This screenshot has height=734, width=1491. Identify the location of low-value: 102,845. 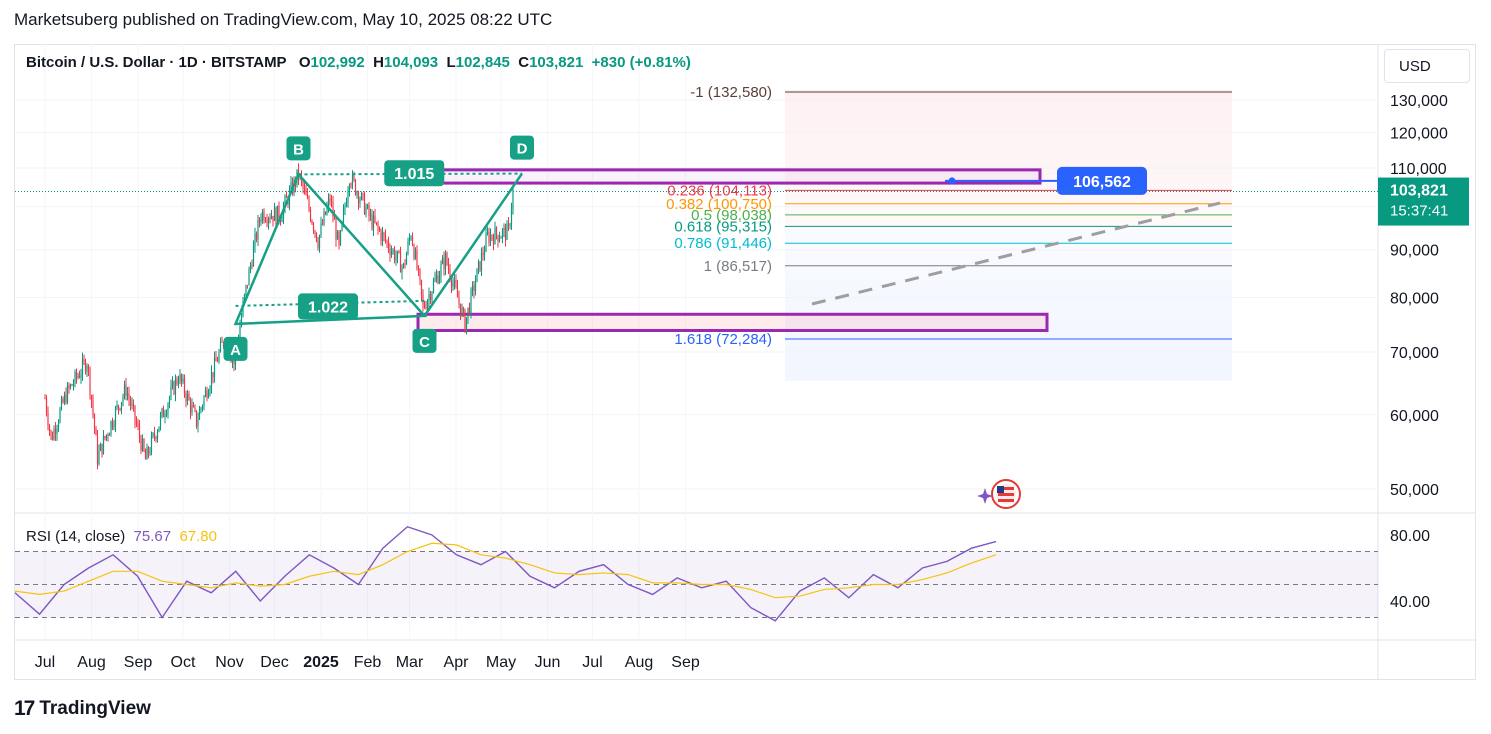
(482, 62).